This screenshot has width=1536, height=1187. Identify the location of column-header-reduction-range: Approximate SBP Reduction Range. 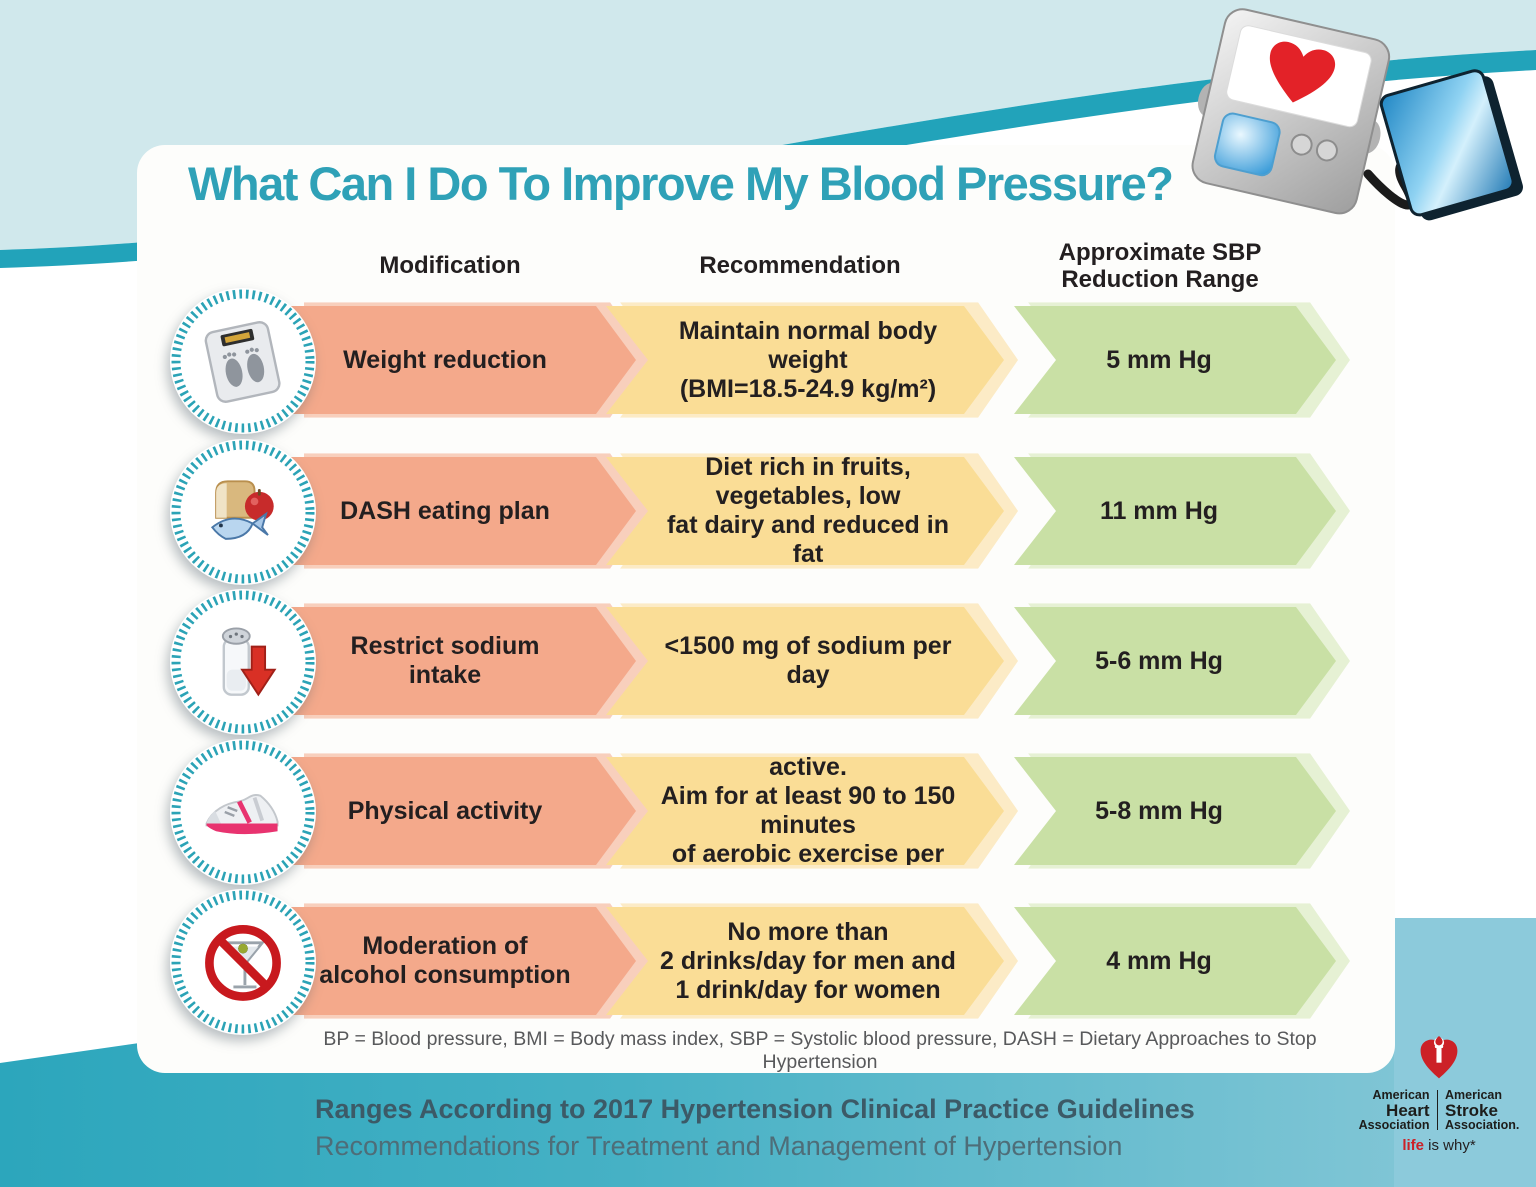
(1160, 266).